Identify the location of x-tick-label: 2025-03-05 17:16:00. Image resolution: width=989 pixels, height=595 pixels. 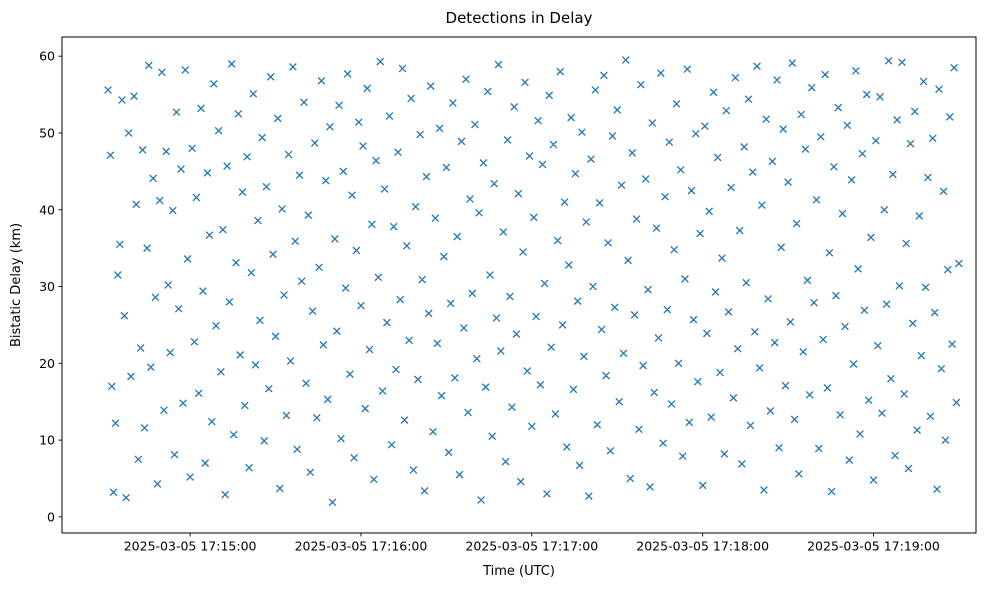
(361, 546).